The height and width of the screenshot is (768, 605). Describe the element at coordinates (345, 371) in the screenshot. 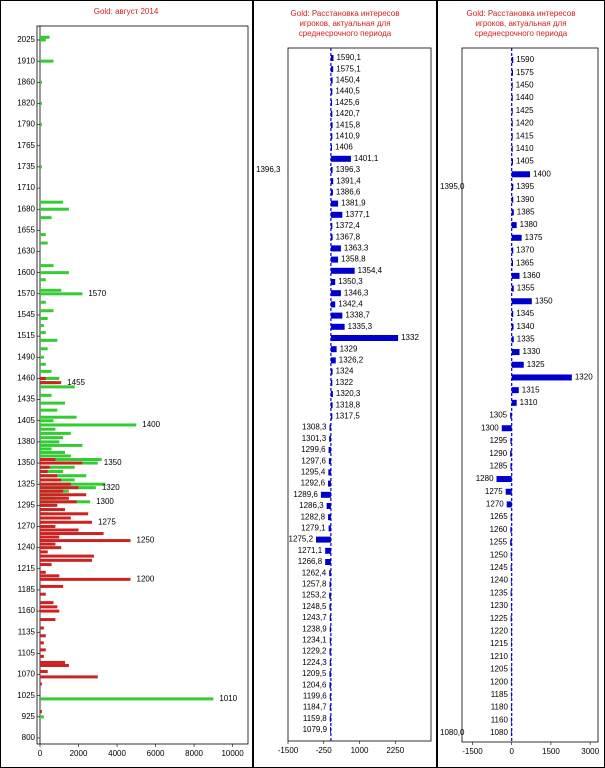

I see `level-label: 1324` at that location.